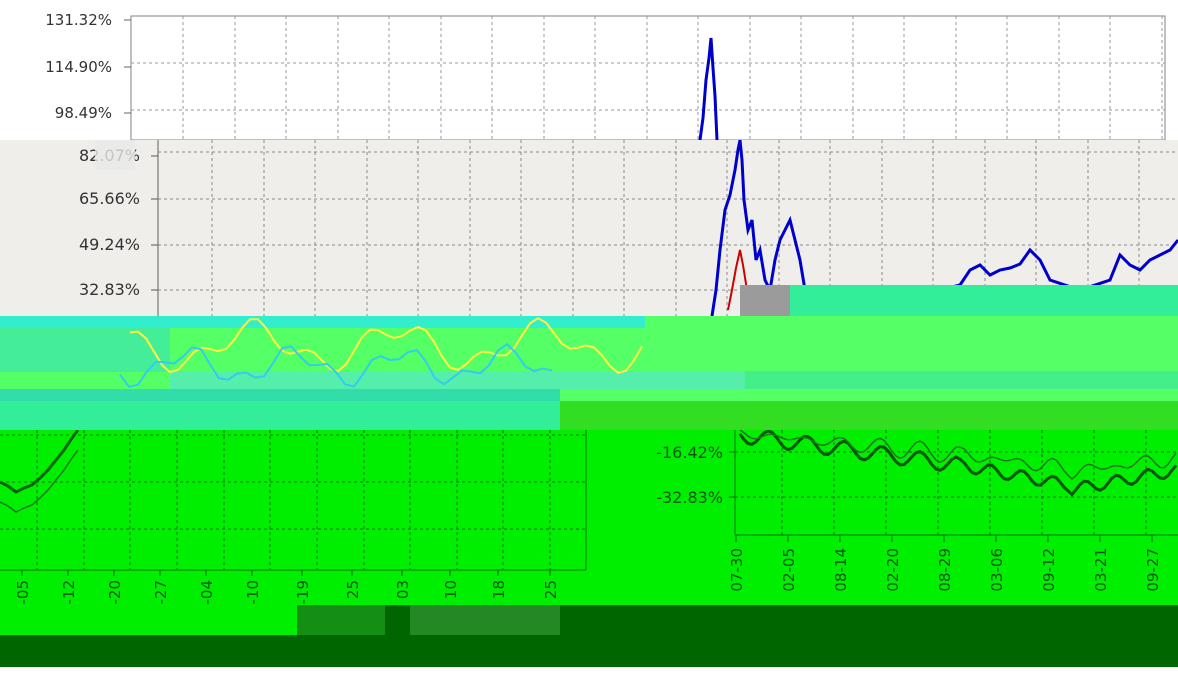 The image size is (1178, 682). I want to click on y-tick-label: 131.32%, so click(78, 20).